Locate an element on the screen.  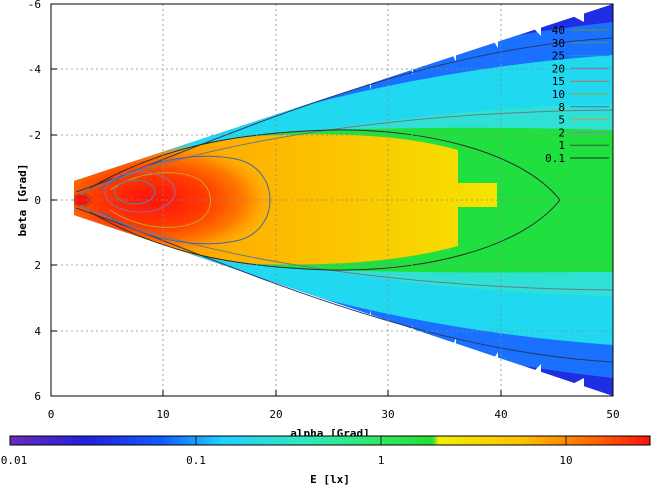
legend-label: 2 is located at coordinates (561, 132).